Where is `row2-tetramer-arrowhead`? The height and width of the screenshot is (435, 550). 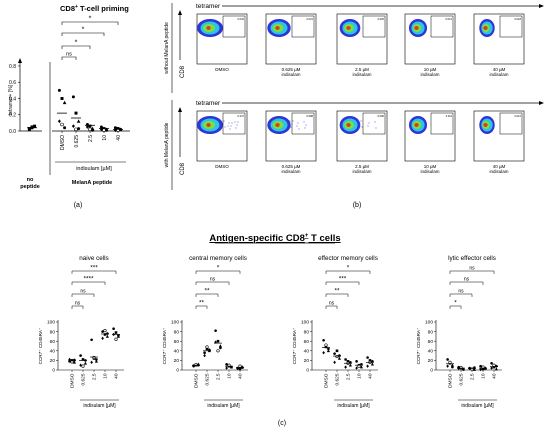 row2-tetramer-arrowhead is located at coordinates (541, 103).